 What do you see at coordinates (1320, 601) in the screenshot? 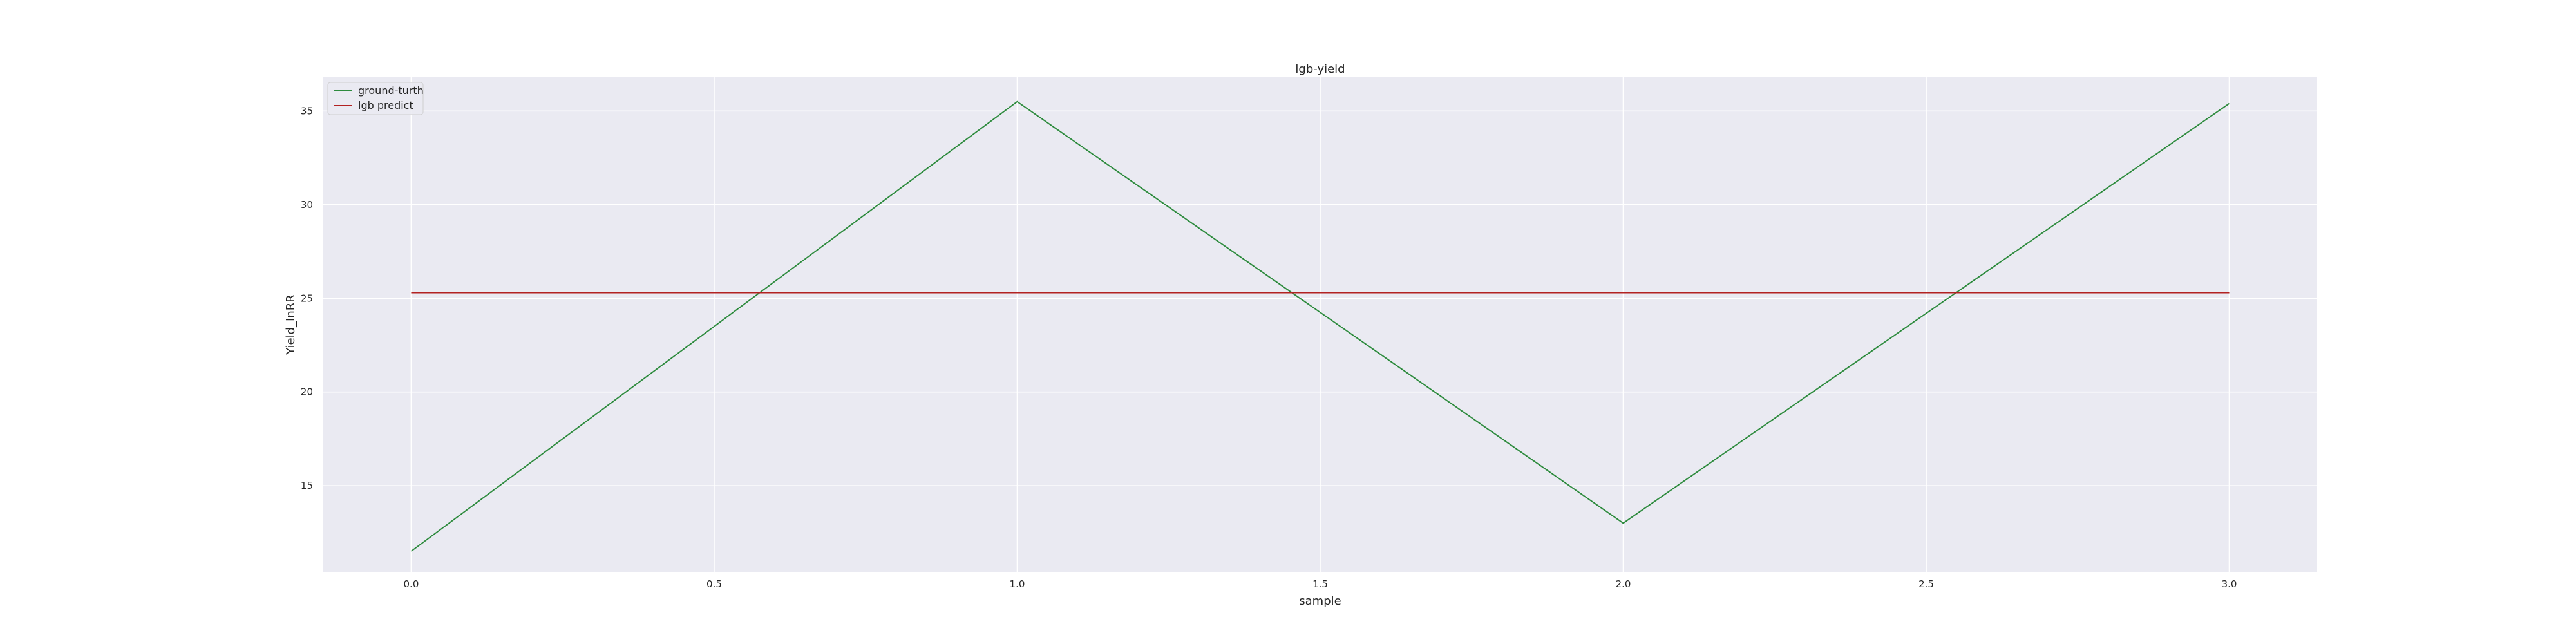
I see `x-axis-label: sample` at bounding box center [1320, 601].